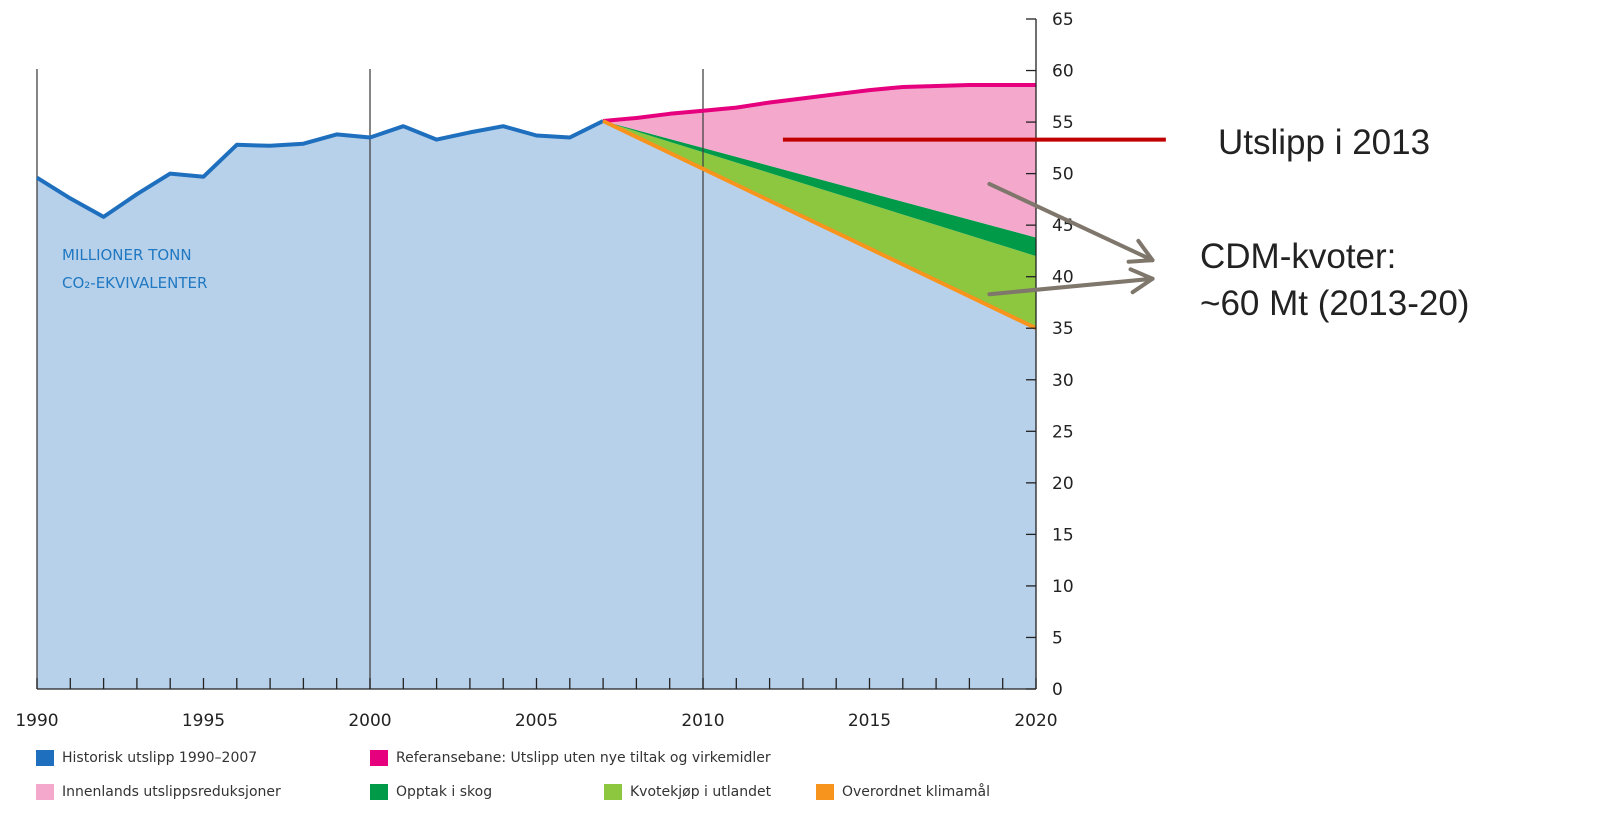  Describe the element at coordinates (916, 792) in the screenshot. I see `legend-label-klimamal: Overordnet klimamål` at that location.